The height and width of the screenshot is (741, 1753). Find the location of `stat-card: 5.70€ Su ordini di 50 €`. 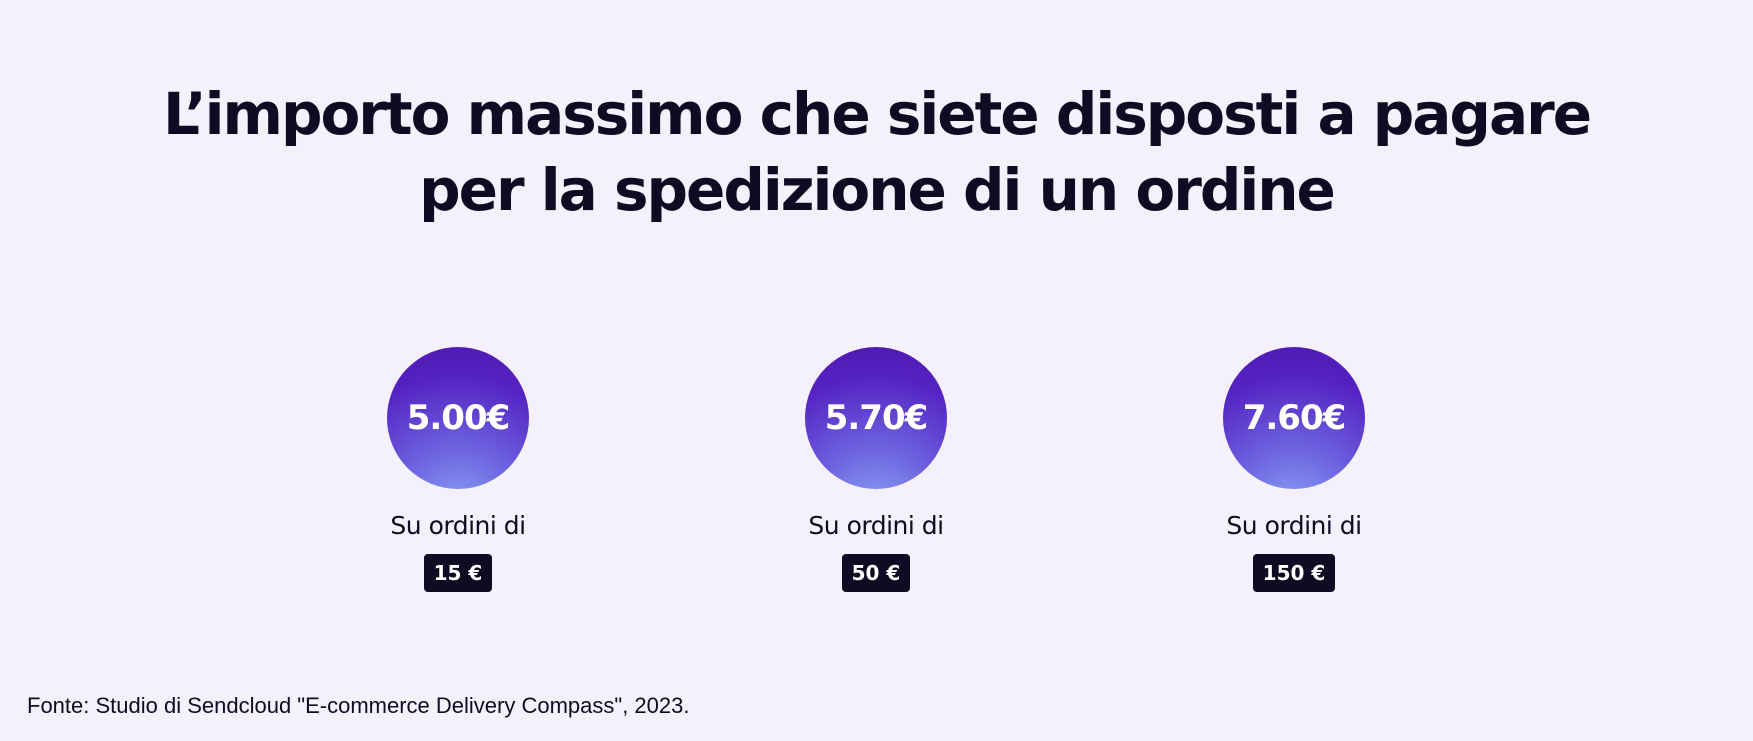

stat-card: 5.70€ Su ordini di 50 € is located at coordinates (876, 469).